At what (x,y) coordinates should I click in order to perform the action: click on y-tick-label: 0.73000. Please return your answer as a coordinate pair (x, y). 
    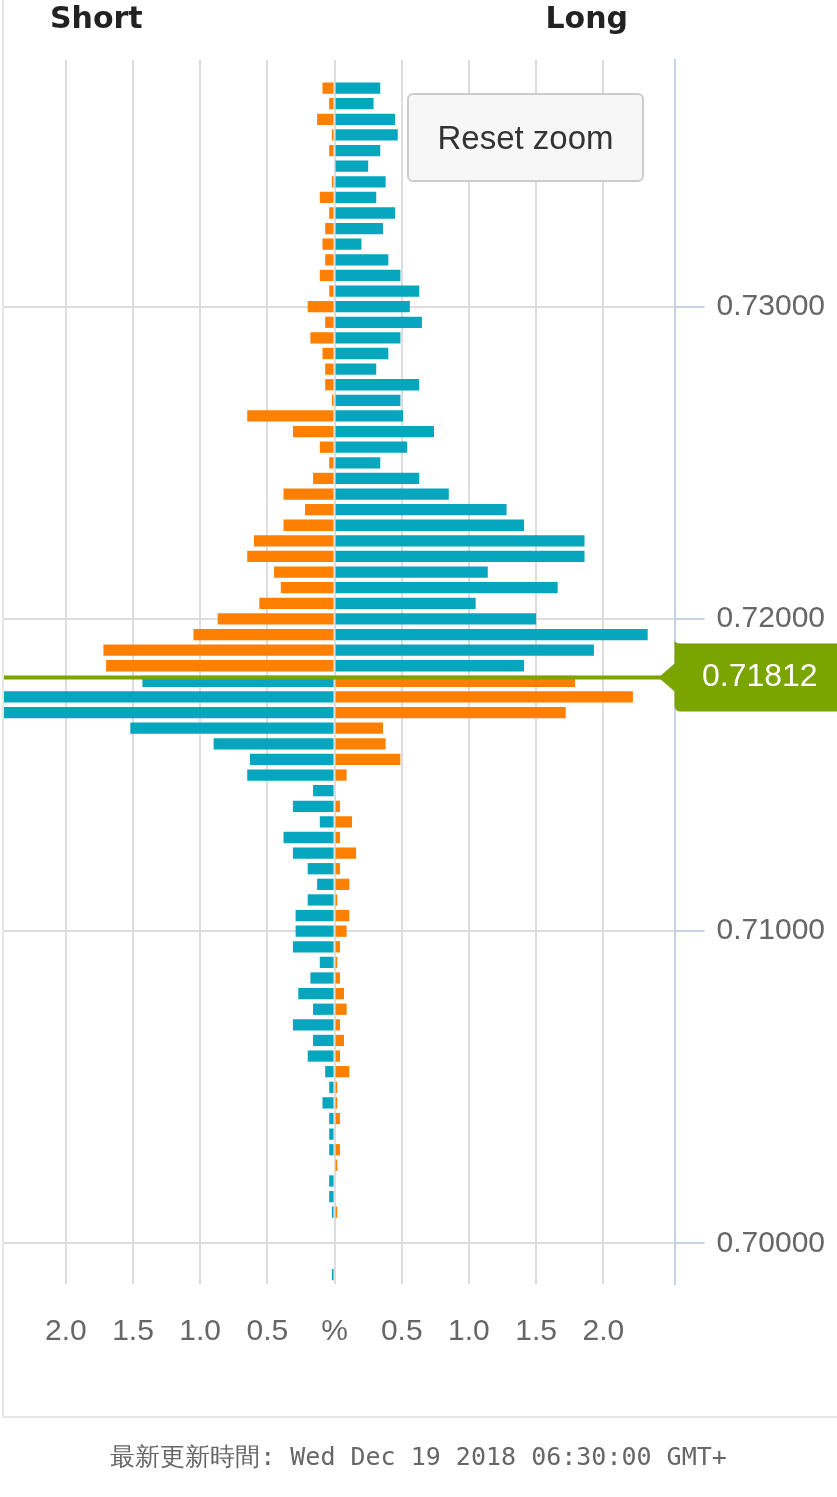
    Looking at the image, I should click on (771, 304).